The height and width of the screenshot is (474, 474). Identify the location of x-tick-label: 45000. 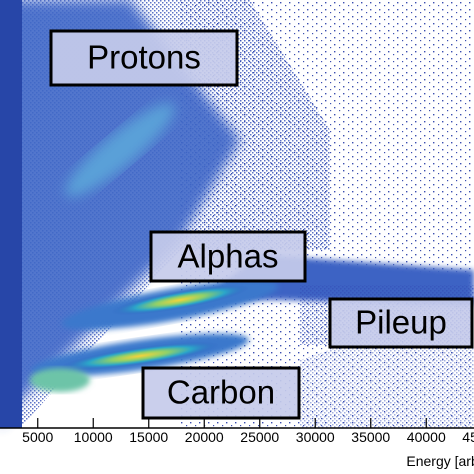
(468, 437).